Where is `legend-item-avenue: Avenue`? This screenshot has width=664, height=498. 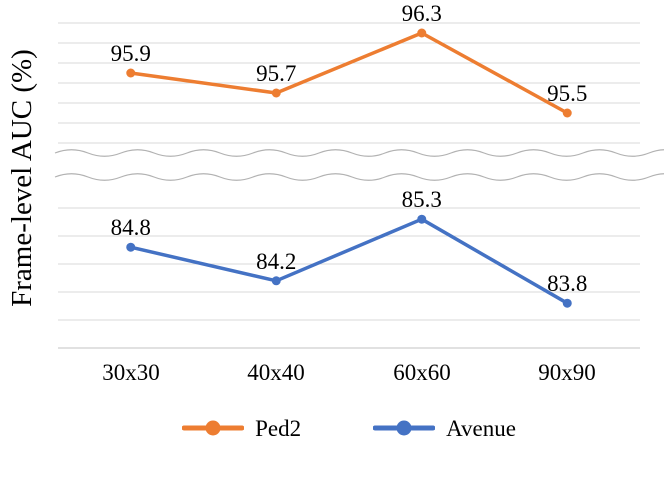
legend-item-avenue: Avenue is located at coordinates (444, 428).